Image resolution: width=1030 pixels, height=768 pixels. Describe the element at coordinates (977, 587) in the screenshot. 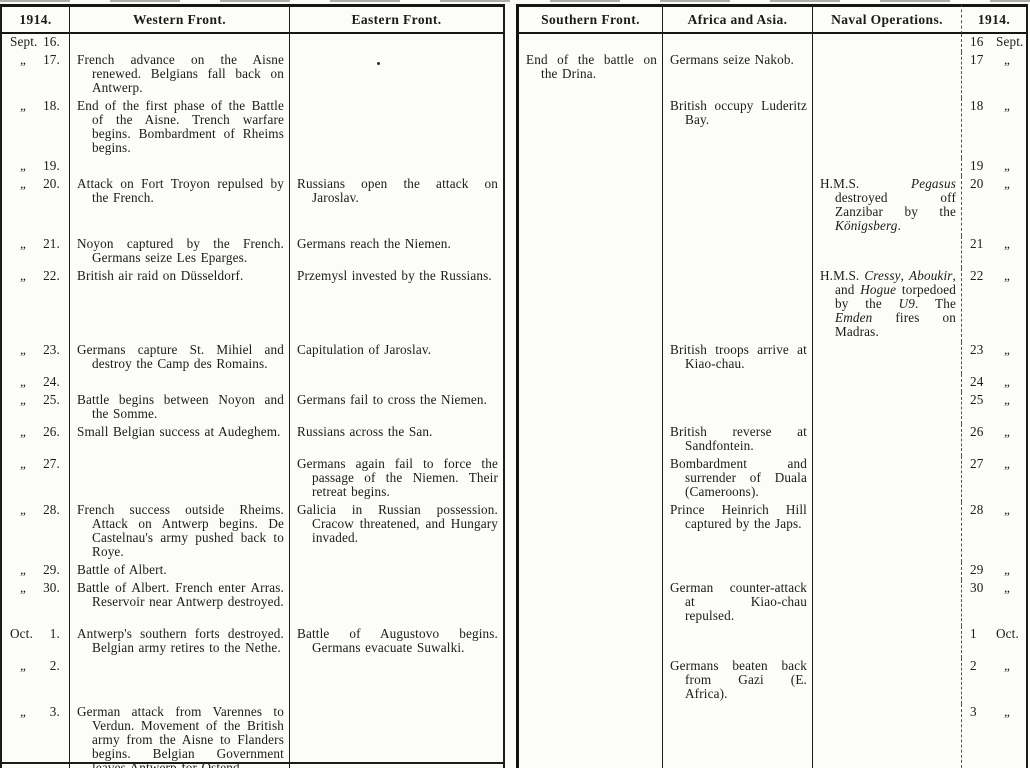

I see `date-day-label: 30` at that location.